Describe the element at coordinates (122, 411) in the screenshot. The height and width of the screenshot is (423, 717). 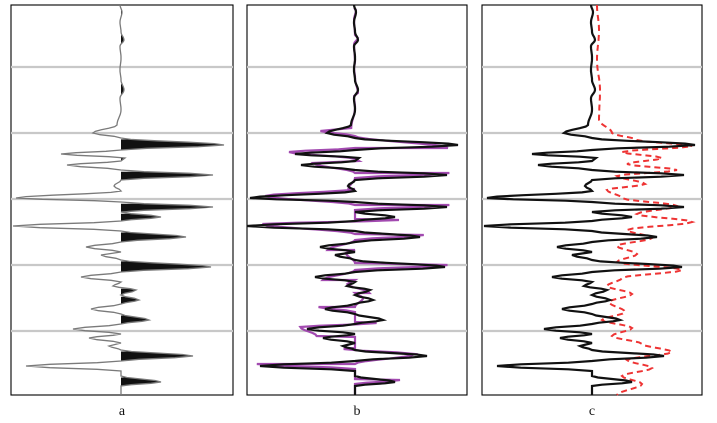
I see `panel-a-caption: a` at that location.